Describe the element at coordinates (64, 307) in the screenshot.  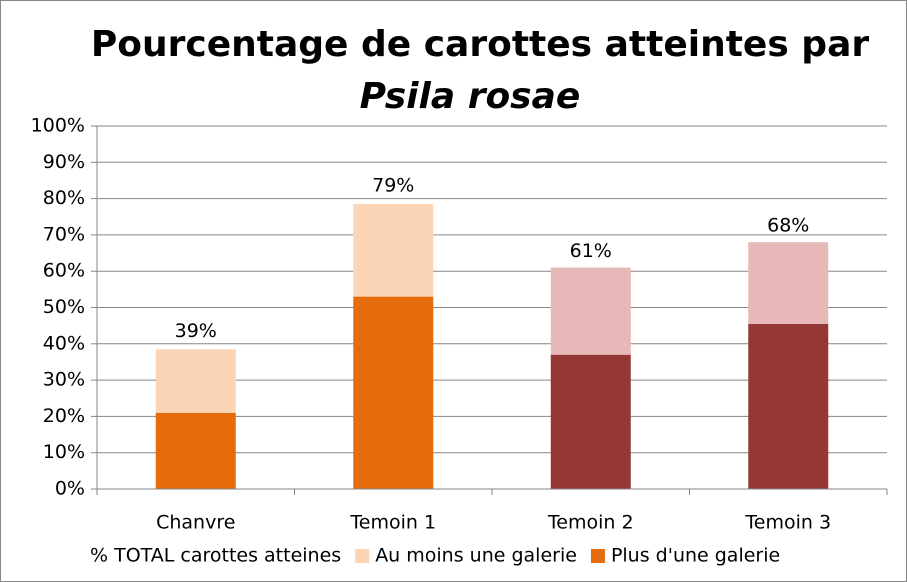
I see `y-tick-label: 50%` at that location.